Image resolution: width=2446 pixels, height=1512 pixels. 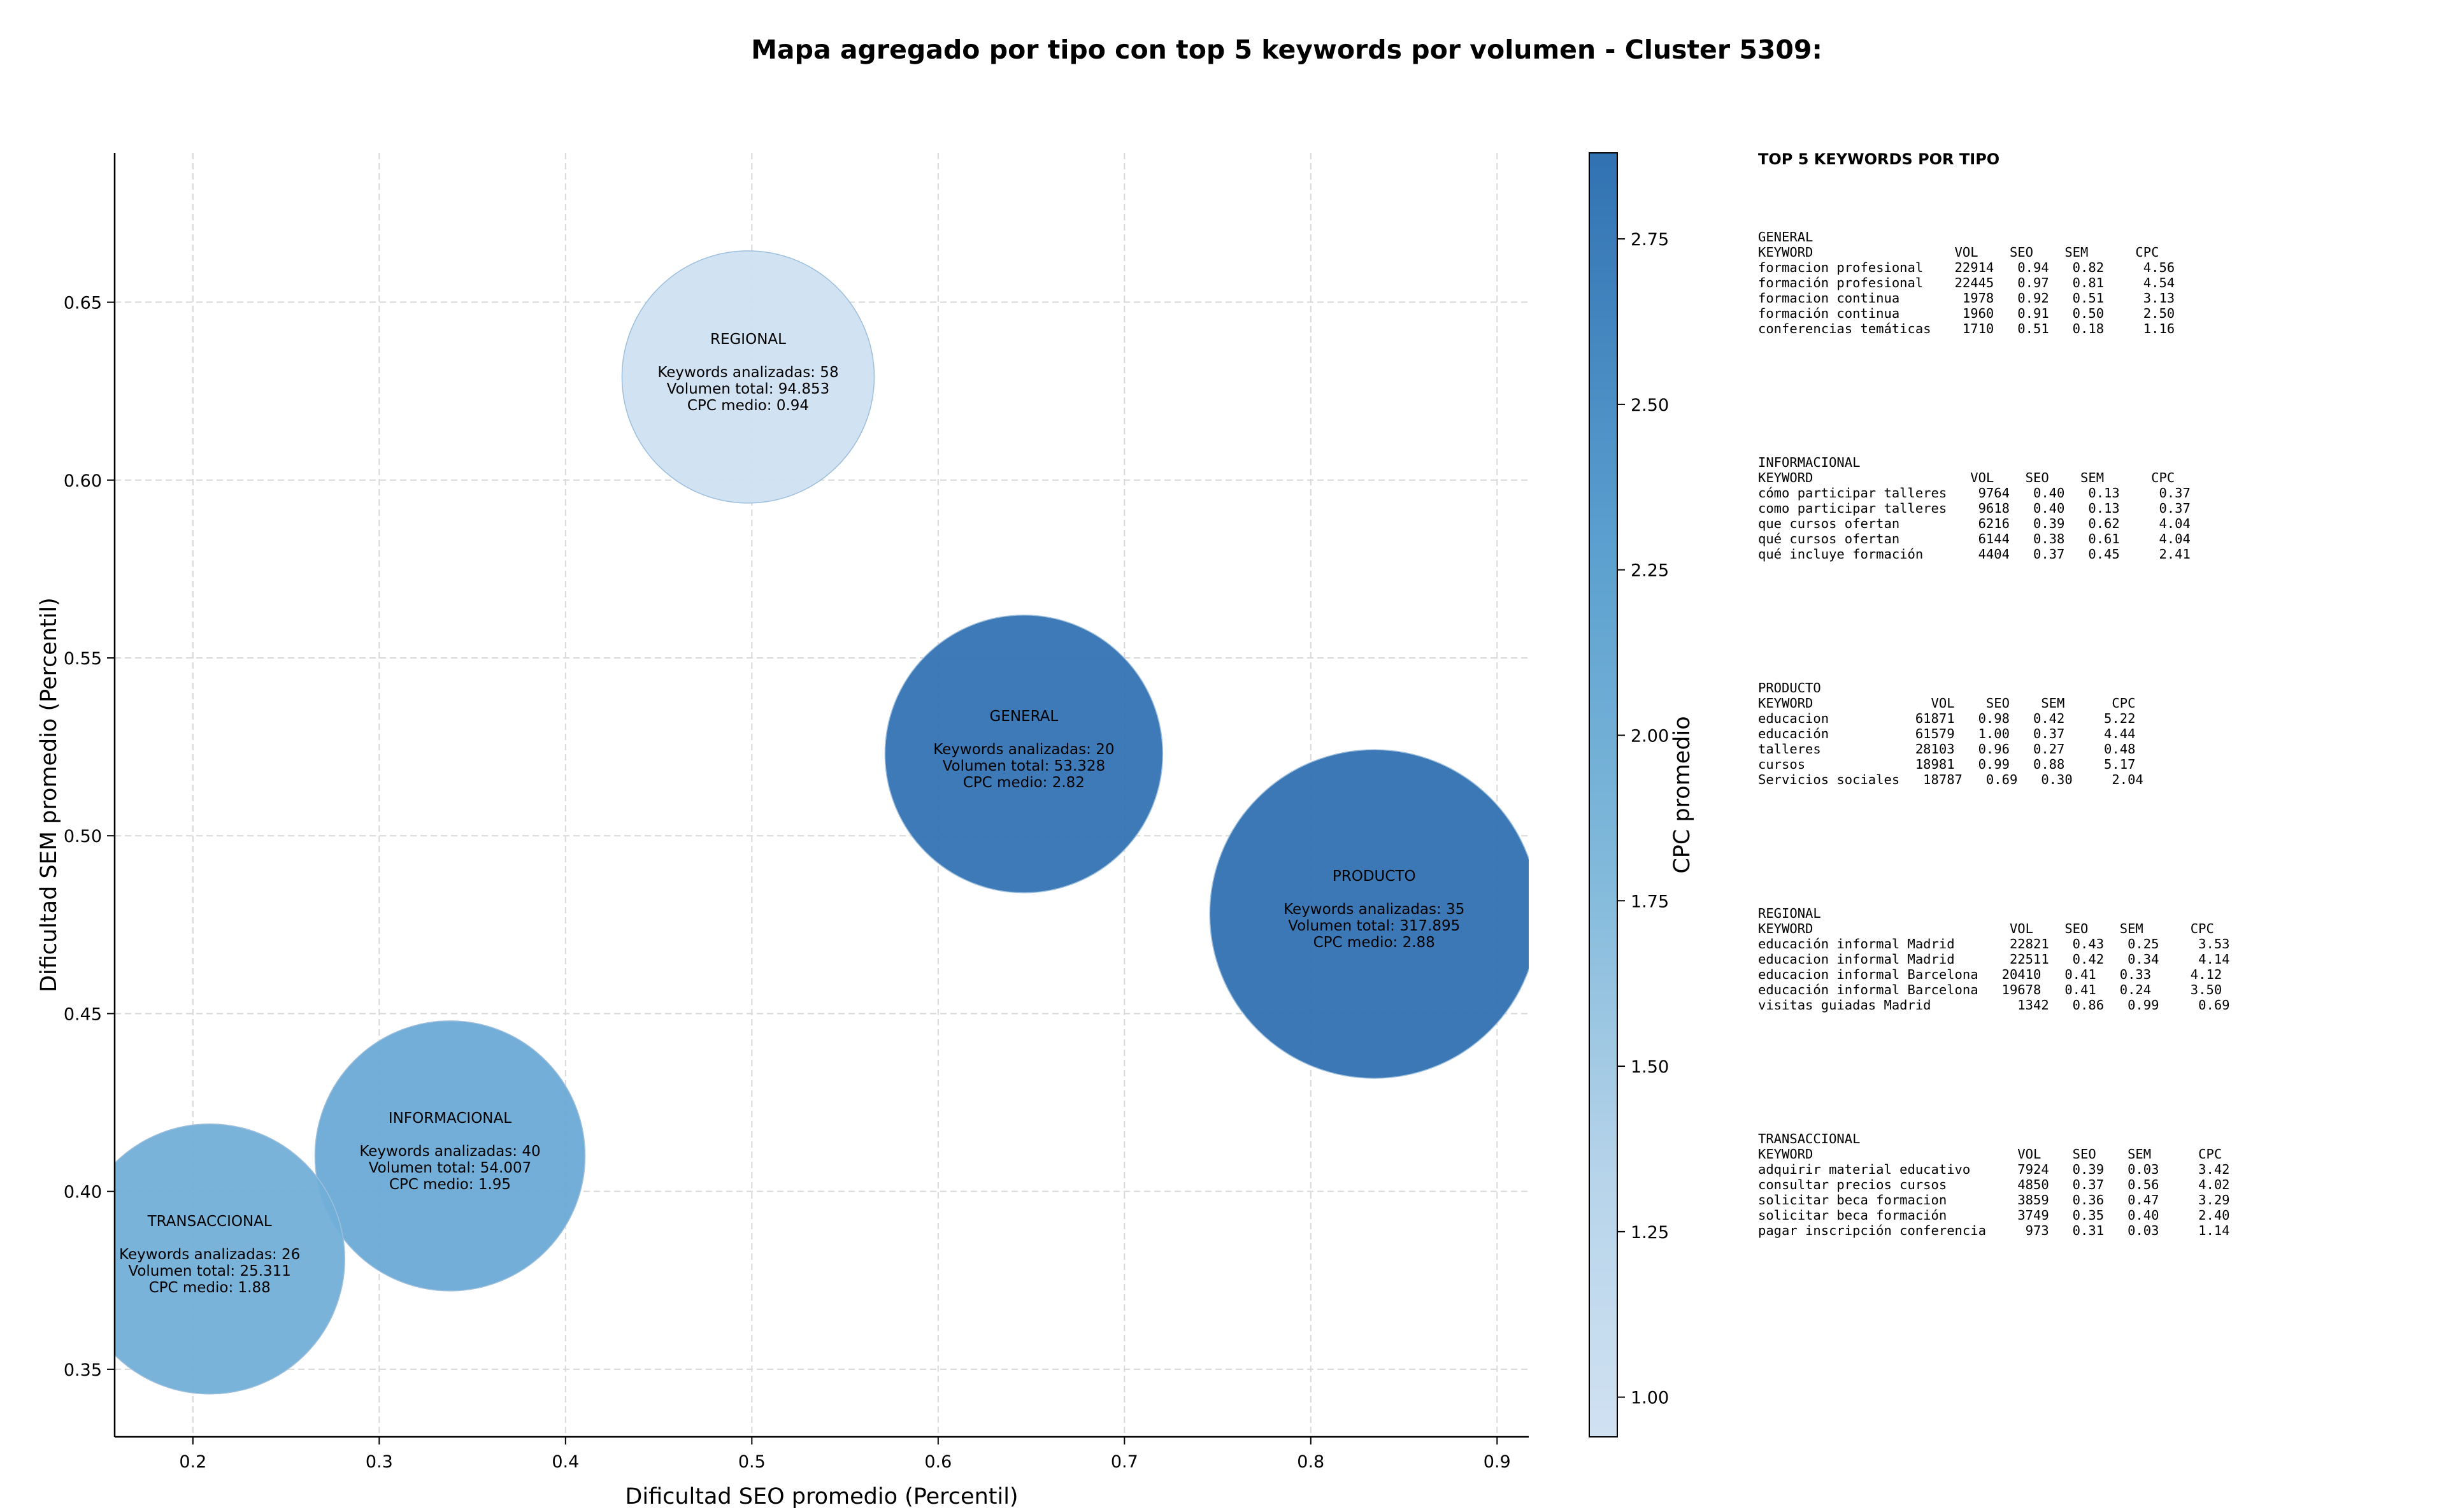 What do you see at coordinates (1374, 926) in the screenshot?
I see `bubble-label: Volumen total: 317.895` at bounding box center [1374, 926].